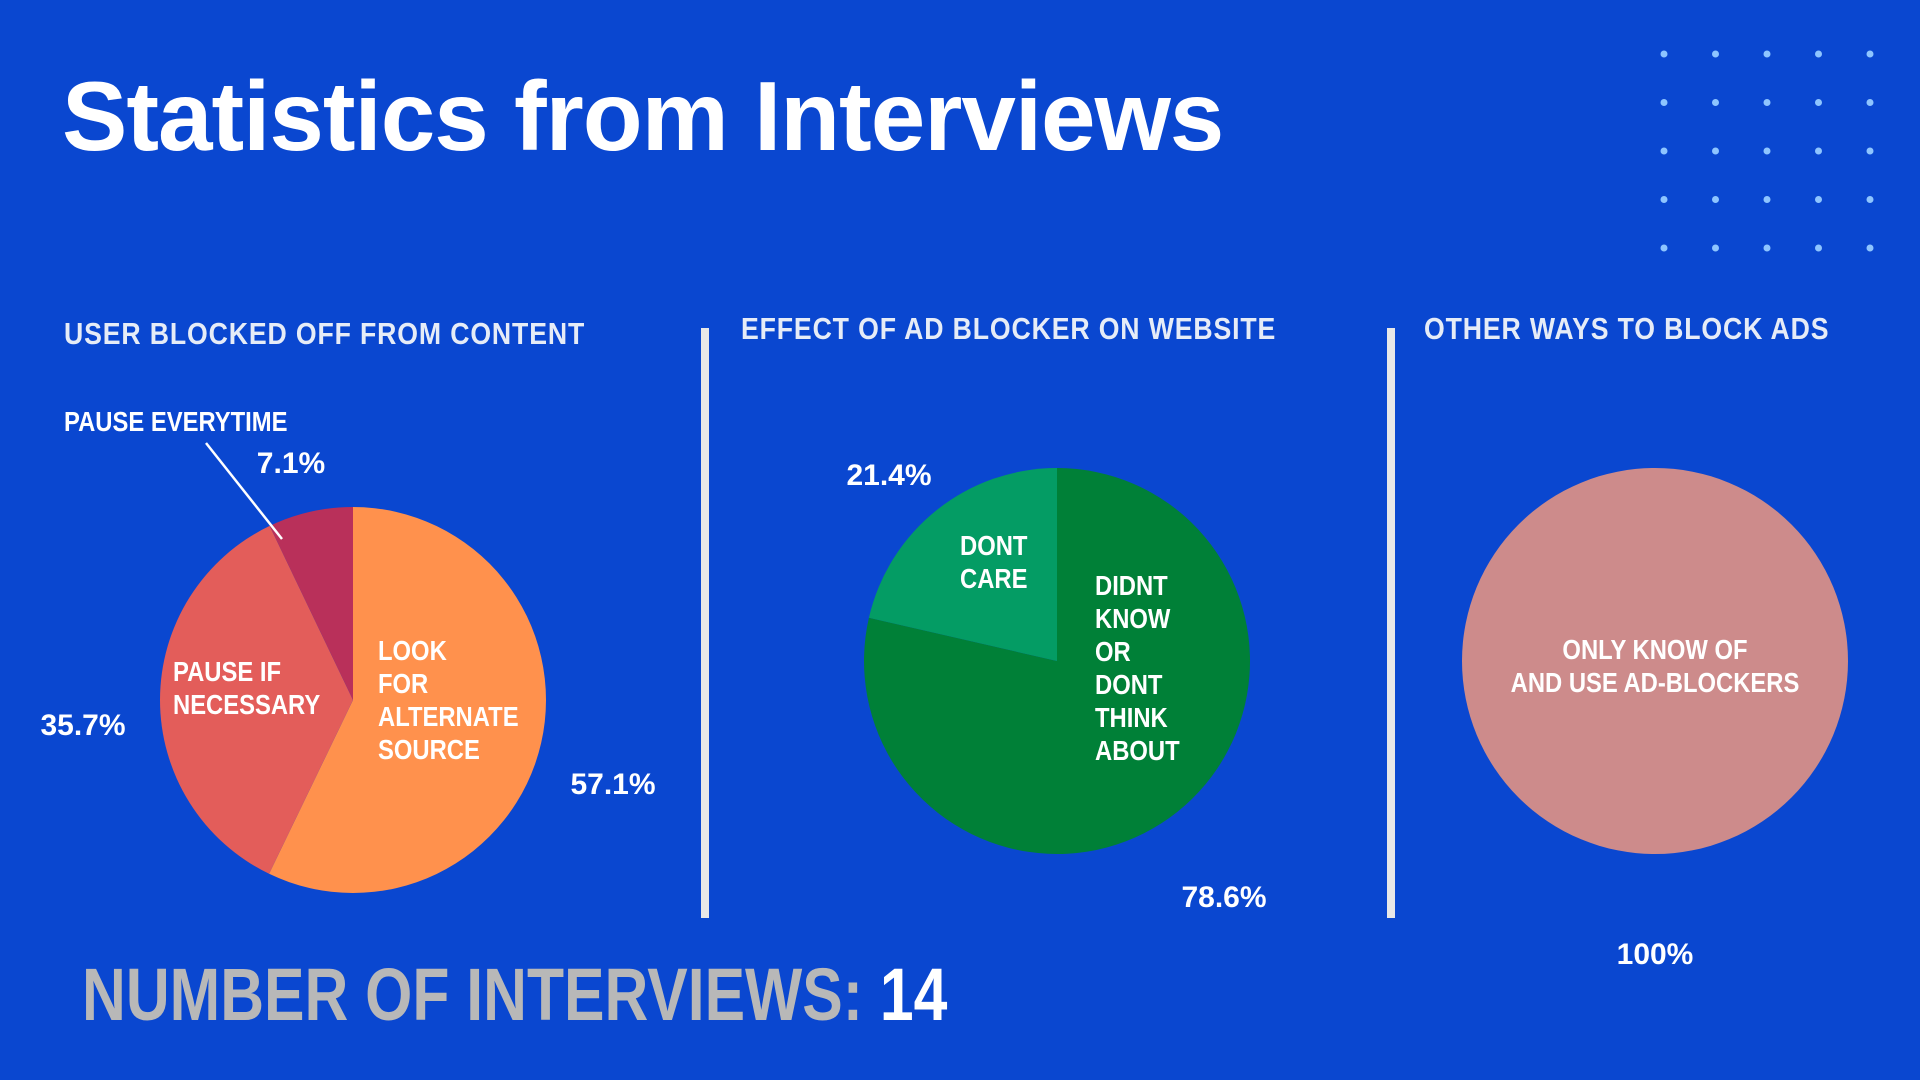 The image size is (1920, 1080). What do you see at coordinates (247, 688) in the screenshot?
I see `slice-label: PAUSE IF NECESSARY` at bounding box center [247, 688].